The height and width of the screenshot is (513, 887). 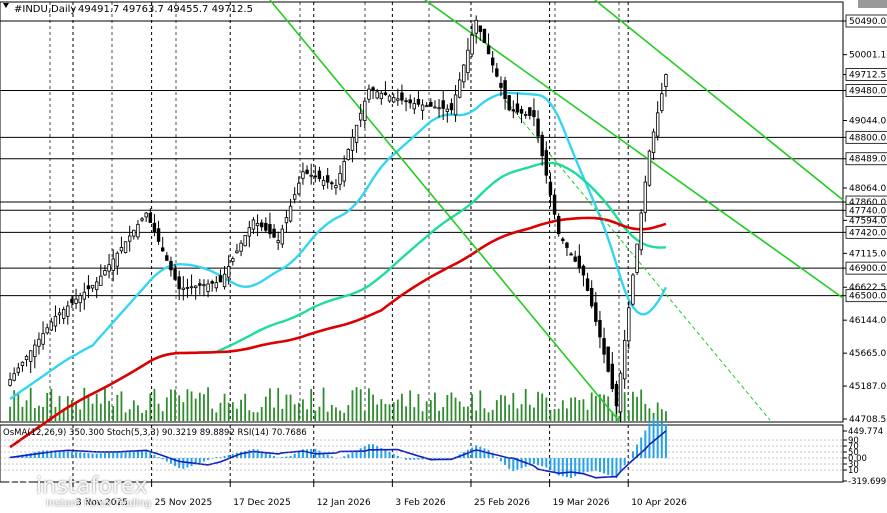 I want to click on axis-price-label: 47594.0, so click(x=867, y=221).